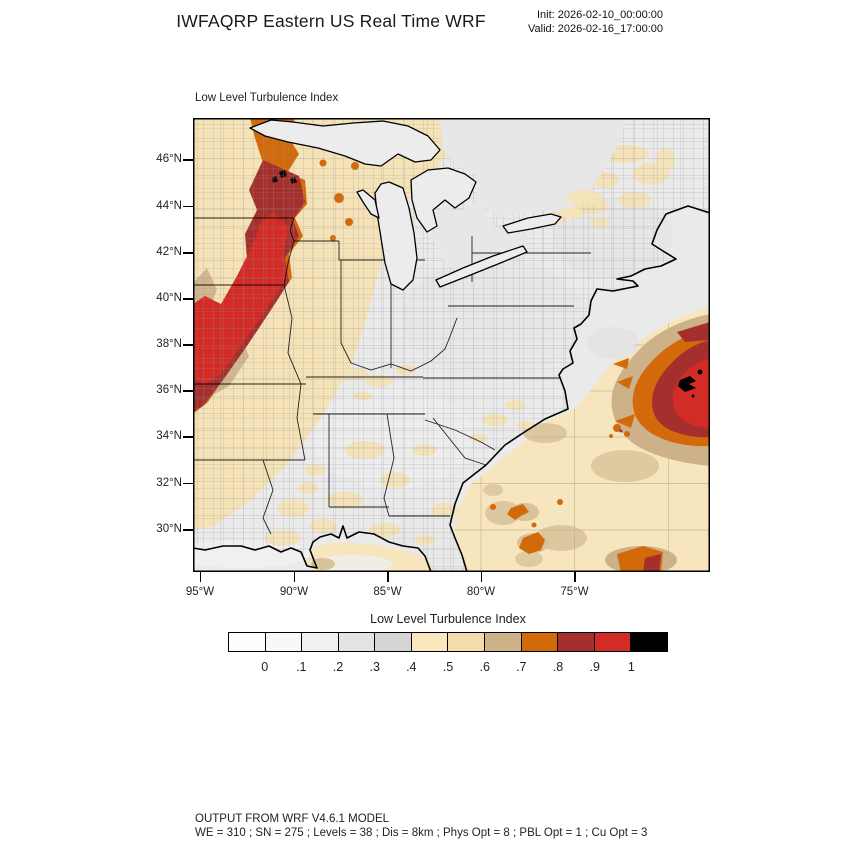 The image size is (850, 850). Describe the element at coordinates (169, 344) in the screenshot. I see `lat-tick-label: 38°N` at that location.